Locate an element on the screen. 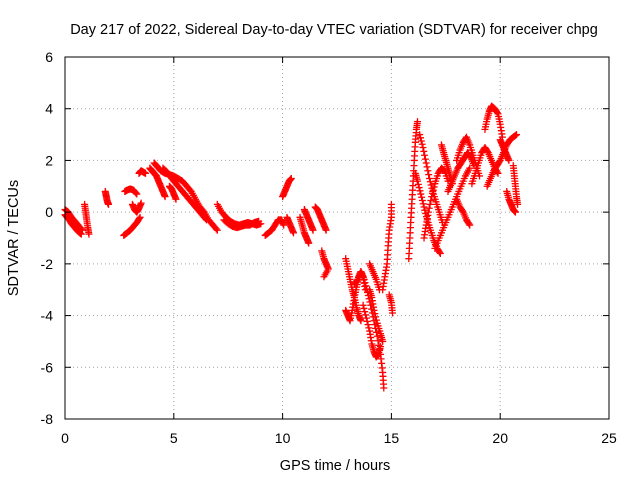 The image size is (640, 480). x-tick-label: 5 is located at coordinates (174, 438).